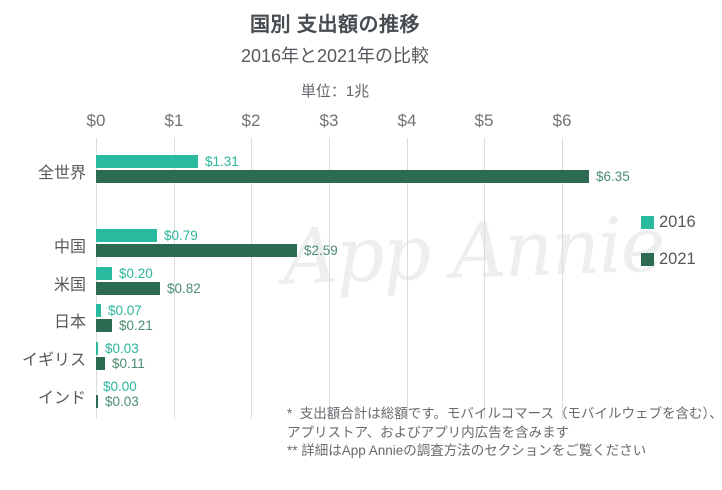 This screenshot has height=490, width=722. Describe the element at coordinates (613, 176) in the screenshot. I see `bar-value-label-2021: $6.35` at that location.